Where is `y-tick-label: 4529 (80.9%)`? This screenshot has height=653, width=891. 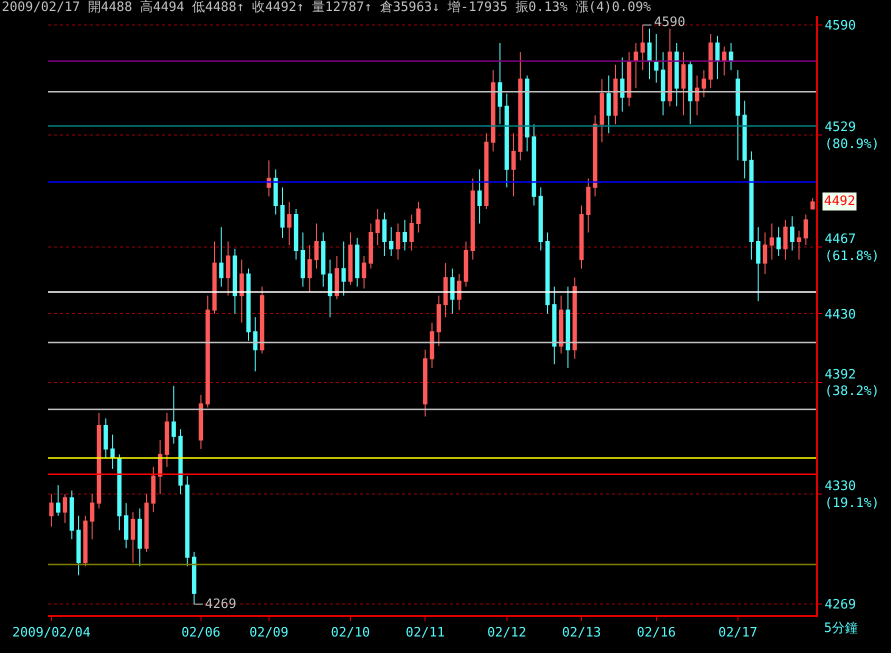
y-tick-label: 4529 (80.9%) is located at coordinates (852, 136).